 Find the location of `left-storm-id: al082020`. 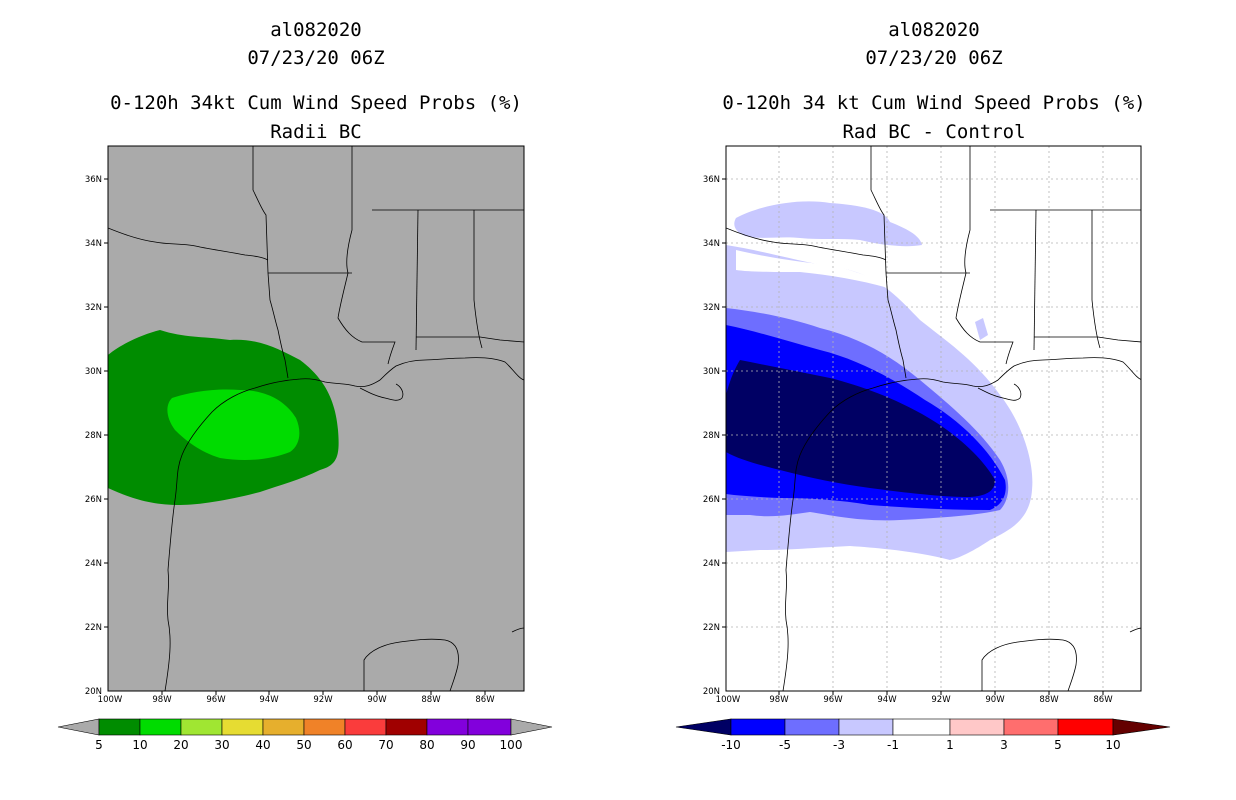

left-storm-id: al082020 is located at coordinates (316, 30).